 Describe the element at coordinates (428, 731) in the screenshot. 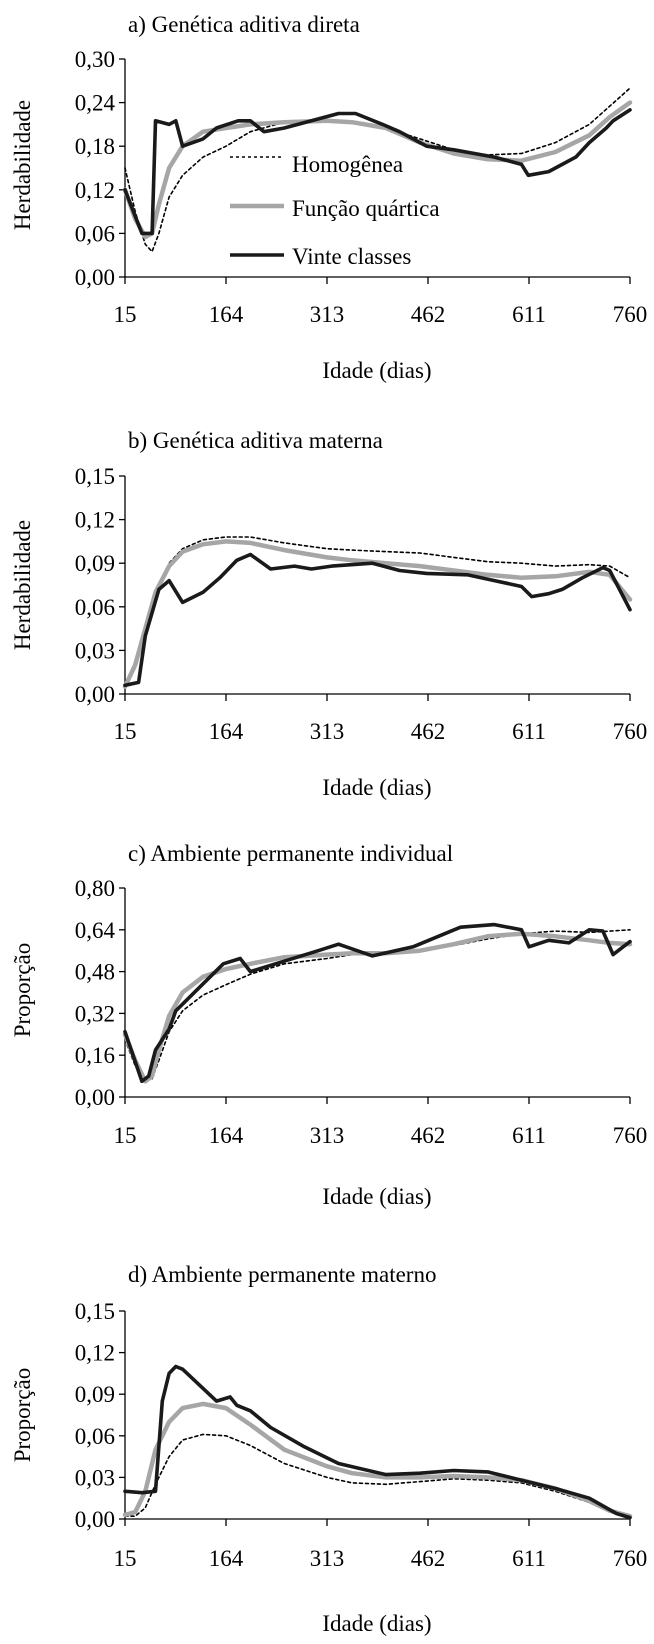

I see `panel-b-x-tick-label: 462` at that location.